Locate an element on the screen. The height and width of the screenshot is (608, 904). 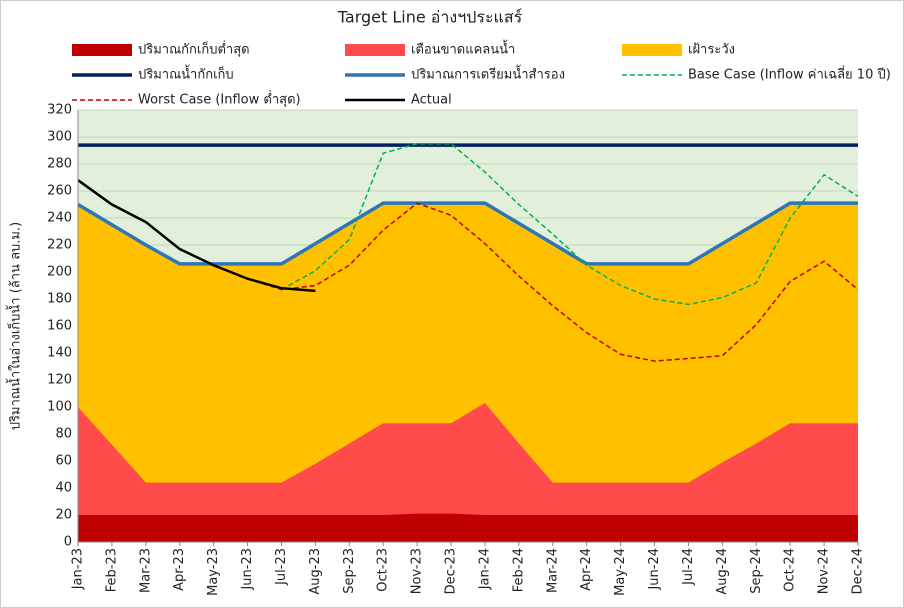
legend-label: Worst Case (Inflow ต่ำสุด) is located at coordinates (219, 99).